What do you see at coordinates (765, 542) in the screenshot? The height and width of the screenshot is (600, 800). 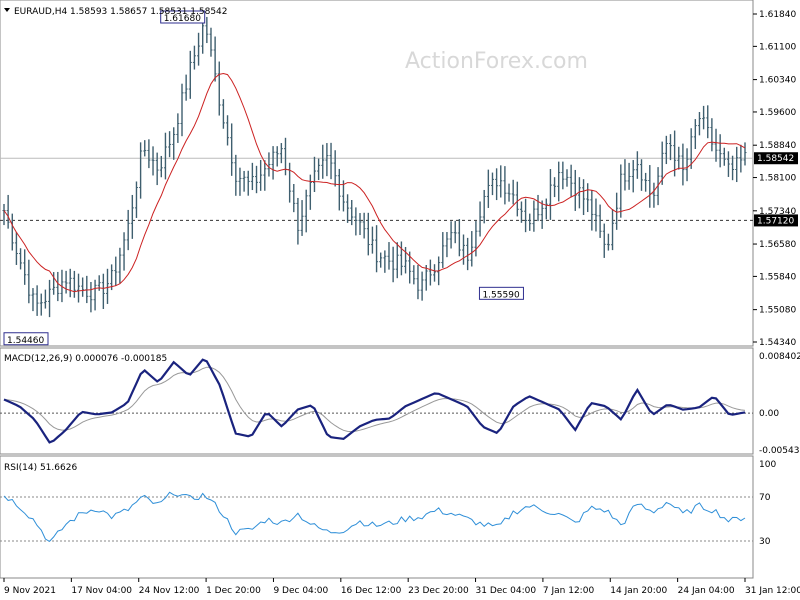 I see `rsi-tick-label: 30` at bounding box center [765, 542].